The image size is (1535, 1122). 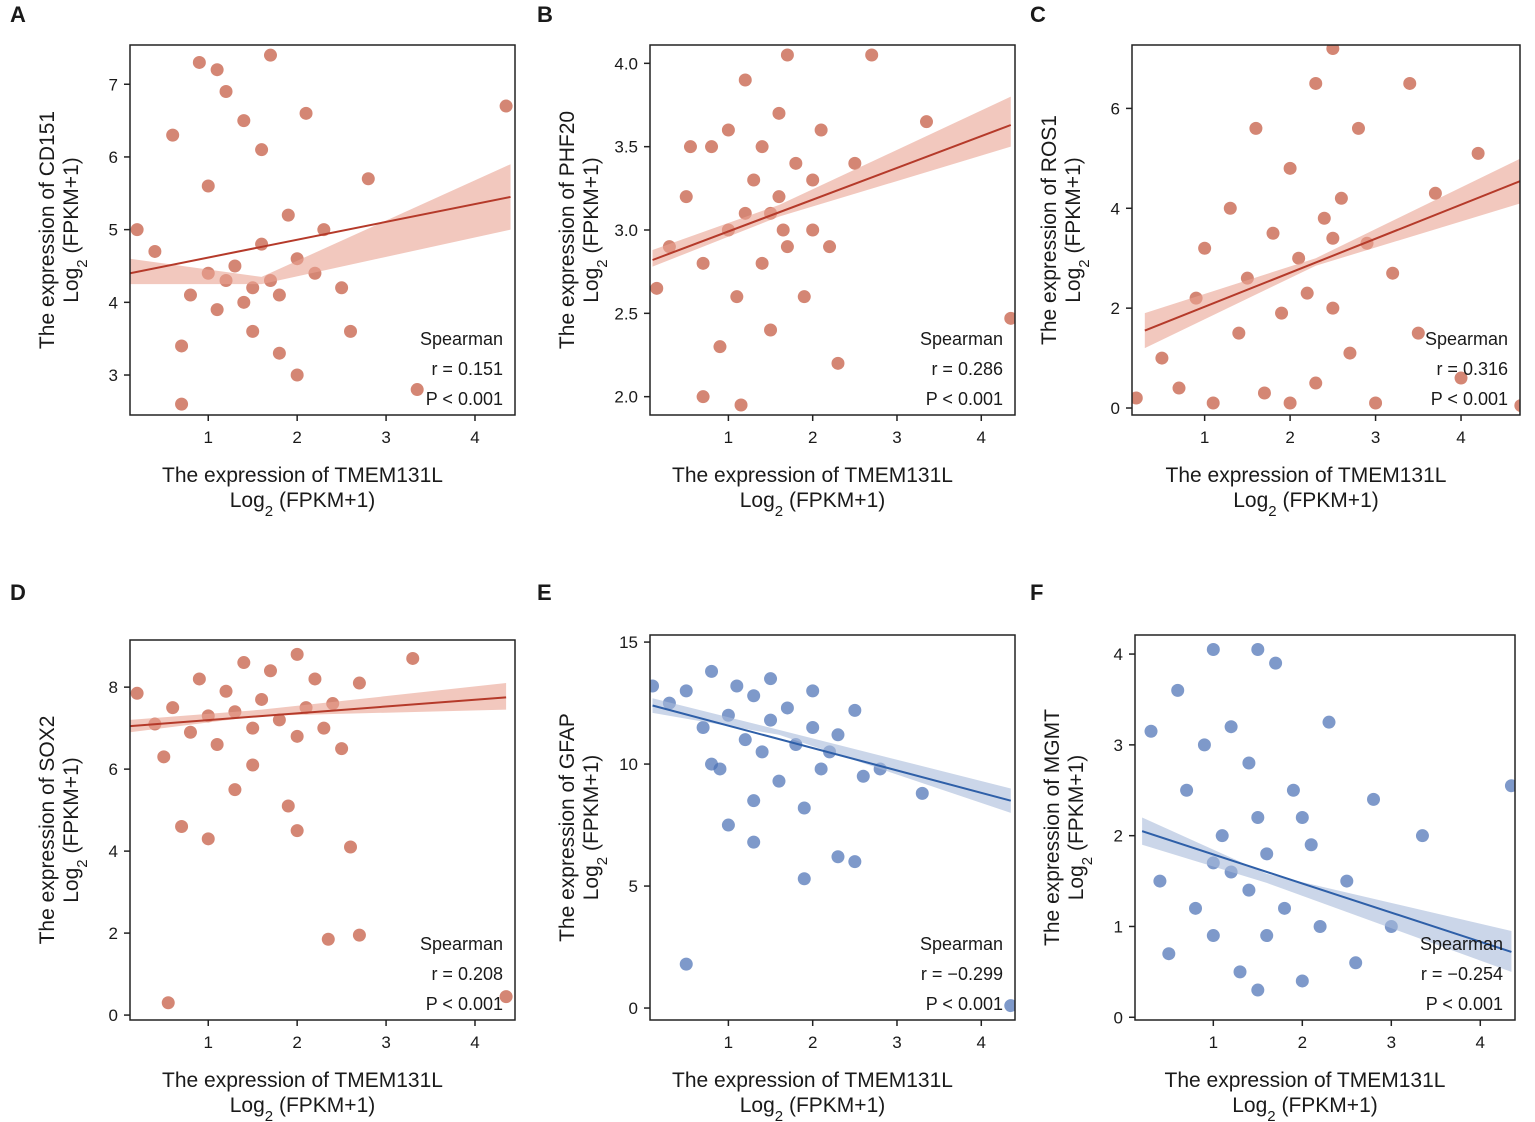 I want to click on panel-label: A, so click(x=18, y=14).